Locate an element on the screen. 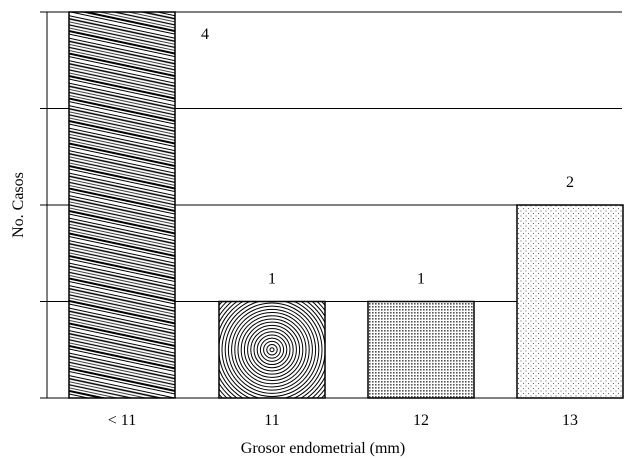 The width and height of the screenshot is (638, 459). pattern-ring is located at coordinates (272, 350).